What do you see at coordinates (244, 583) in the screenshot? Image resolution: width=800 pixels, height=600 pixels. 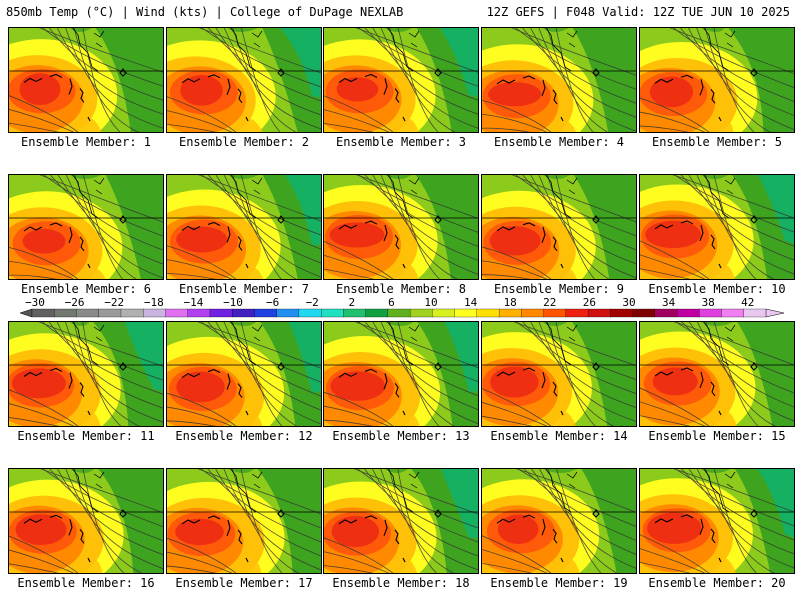 I see `ensemble-member-label: Ensemble Member: 17` at bounding box center [244, 583].